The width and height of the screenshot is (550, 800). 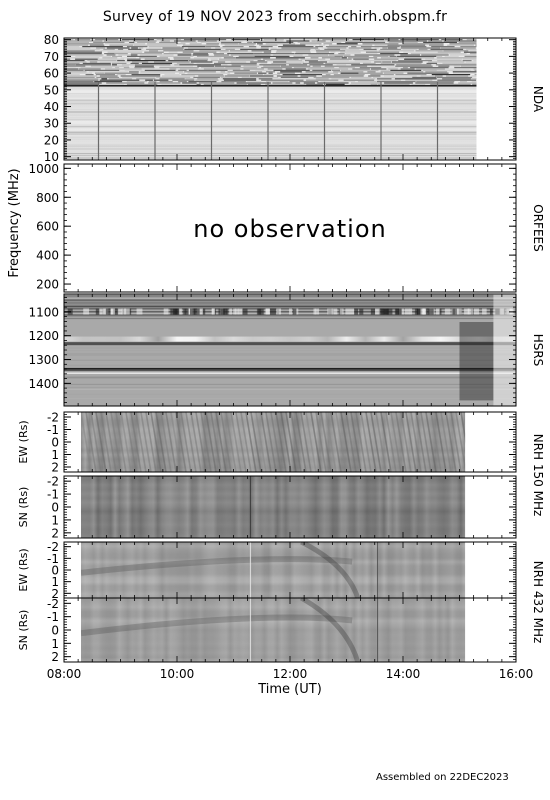 What do you see at coordinates (51, 40) in the screenshot?
I see `y-tick-label: 80` at bounding box center [51, 40].